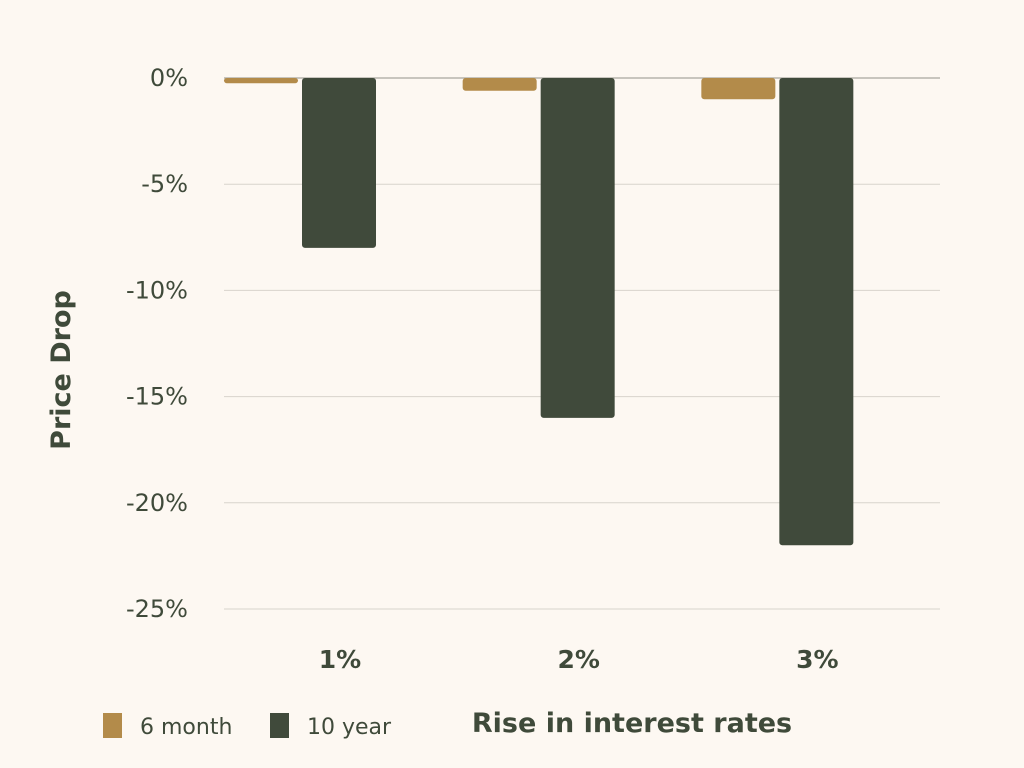 Image resolution: width=1024 pixels, height=768 pixels. Describe the element at coordinates (157, 609) in the screenshot. I see `y-tick-label: -25%` at that location.